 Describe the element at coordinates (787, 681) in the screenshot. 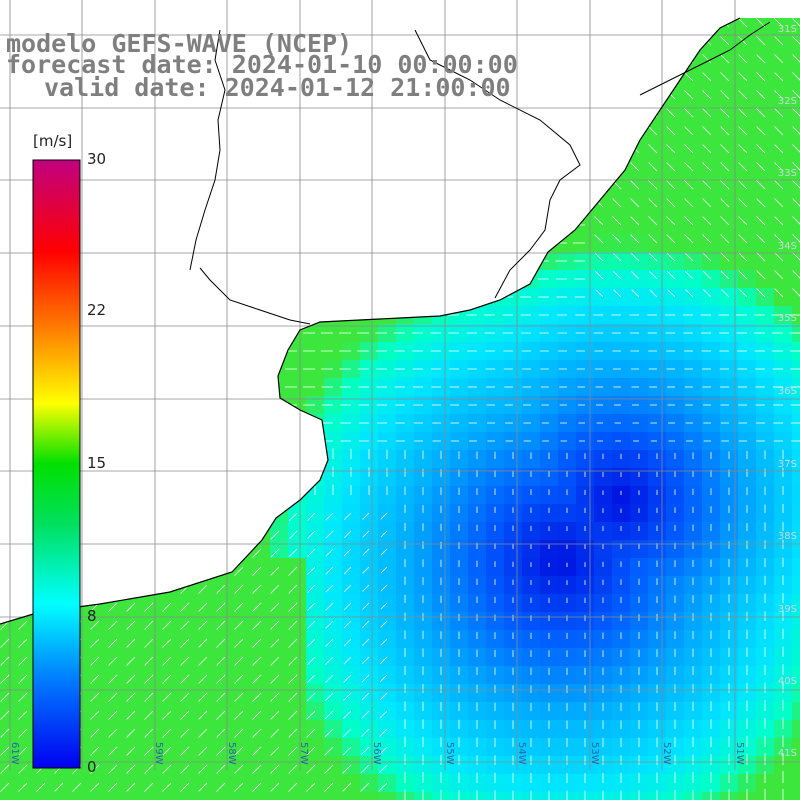

I see `lat-label: 40S` at that location.